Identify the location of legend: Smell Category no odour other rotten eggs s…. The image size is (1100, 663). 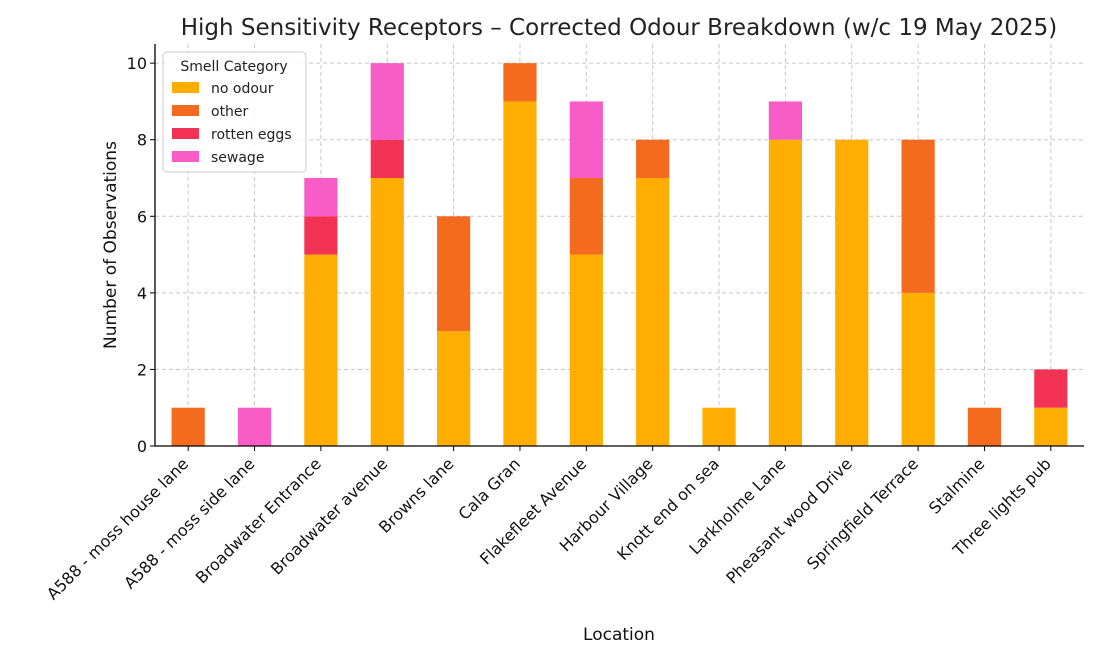
(234, 112).